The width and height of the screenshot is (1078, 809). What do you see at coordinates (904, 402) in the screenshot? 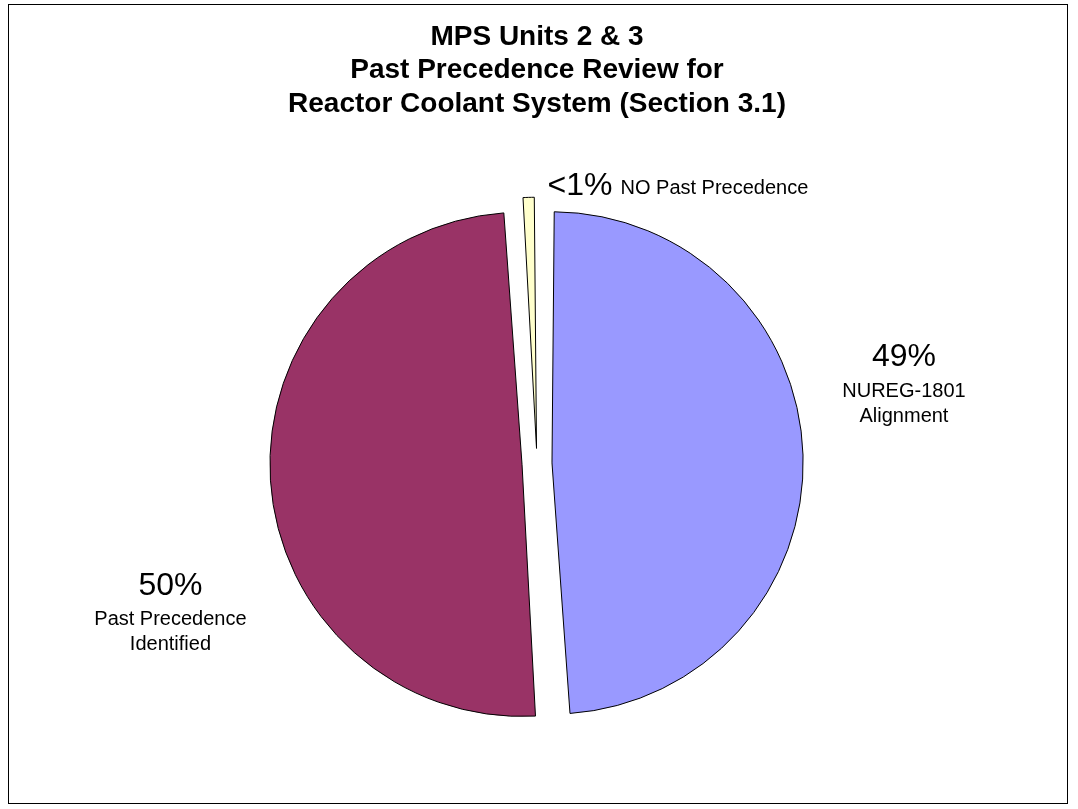
I see `slice-label: NUREG-1801 Alignment` at bounding box center [904, 402].